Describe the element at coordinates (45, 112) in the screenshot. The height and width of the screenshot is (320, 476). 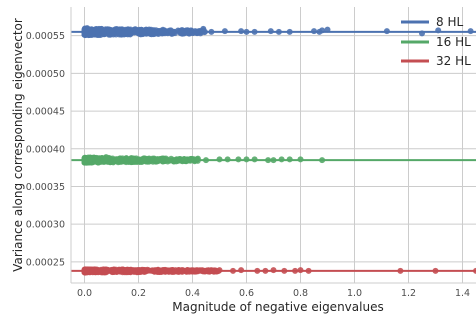
I see `y-tick-label: 0.00045` at that location.